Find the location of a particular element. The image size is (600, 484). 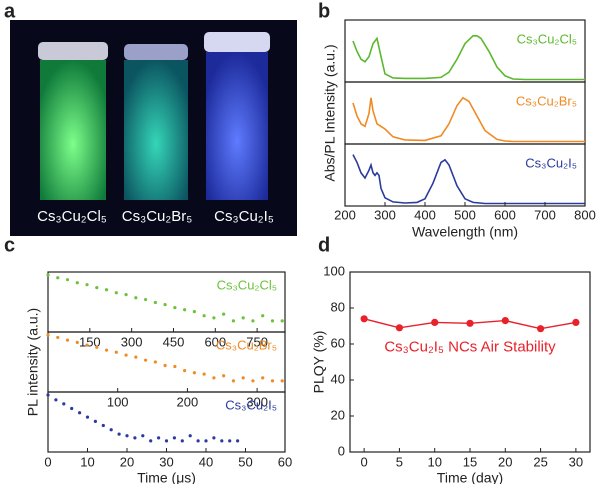

x-tick-label: 300 is located at coordinates (132, 341).